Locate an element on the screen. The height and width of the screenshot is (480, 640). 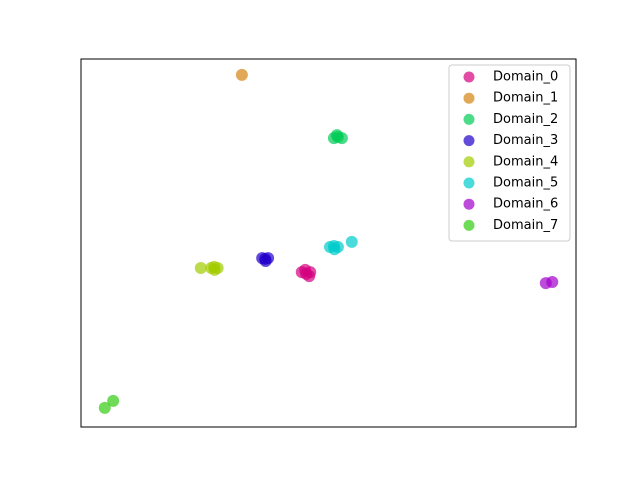
legend-label: Domain_7 is located at coordinates (525, 225).